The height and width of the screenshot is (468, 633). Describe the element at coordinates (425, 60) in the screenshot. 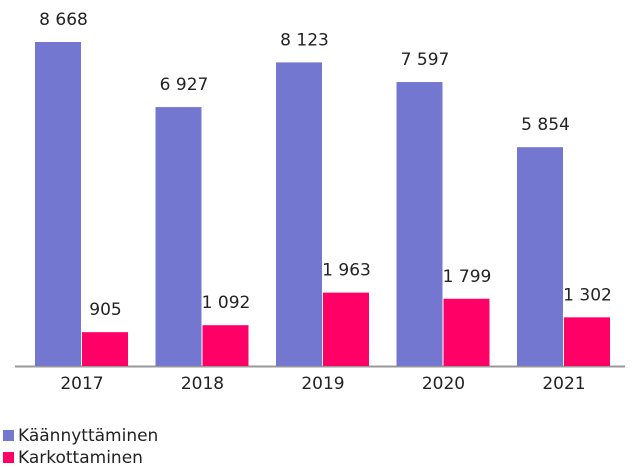

I see `value-label: 7 597` at that location.